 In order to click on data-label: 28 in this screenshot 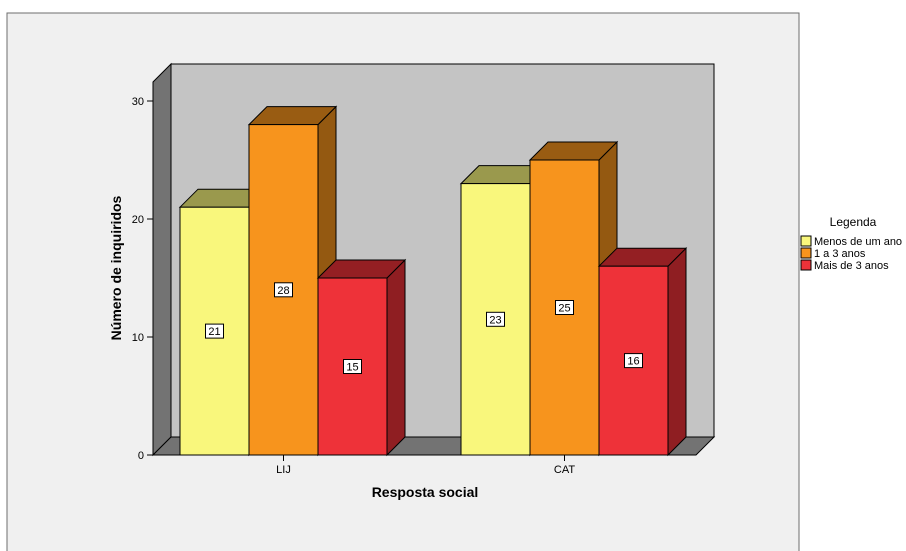, I will do `click(283, 291)`.